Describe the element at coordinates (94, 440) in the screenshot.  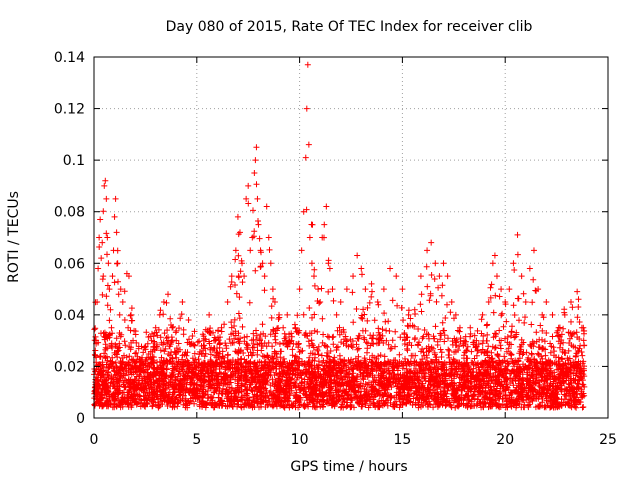
I see `x-tick-label: 0` at that location.